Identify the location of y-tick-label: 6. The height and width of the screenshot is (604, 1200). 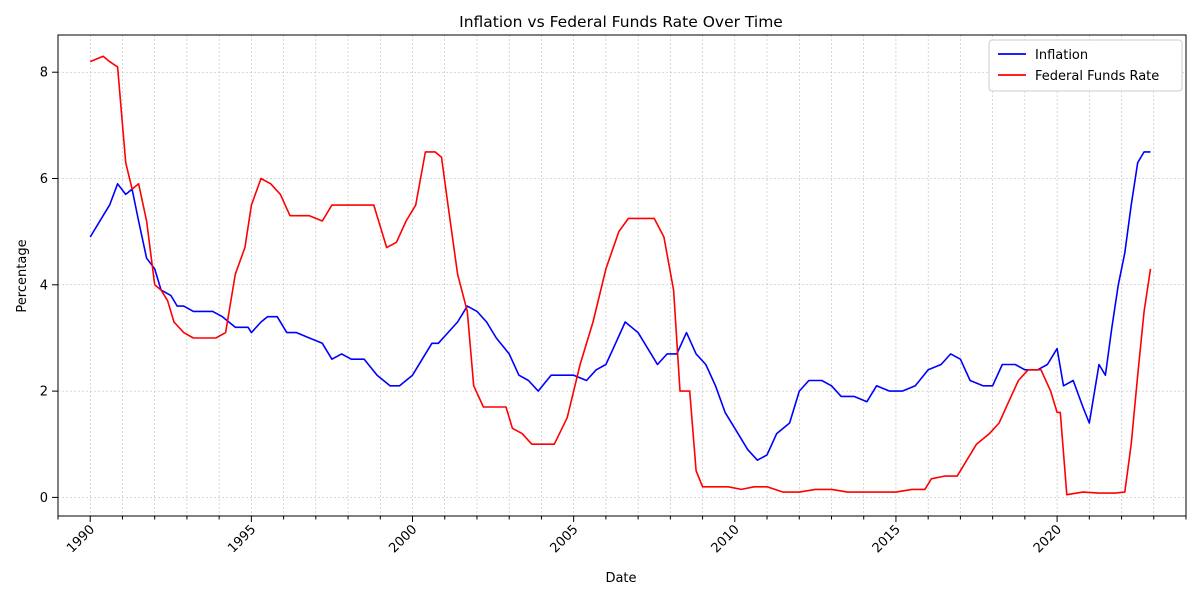
(44, 179).